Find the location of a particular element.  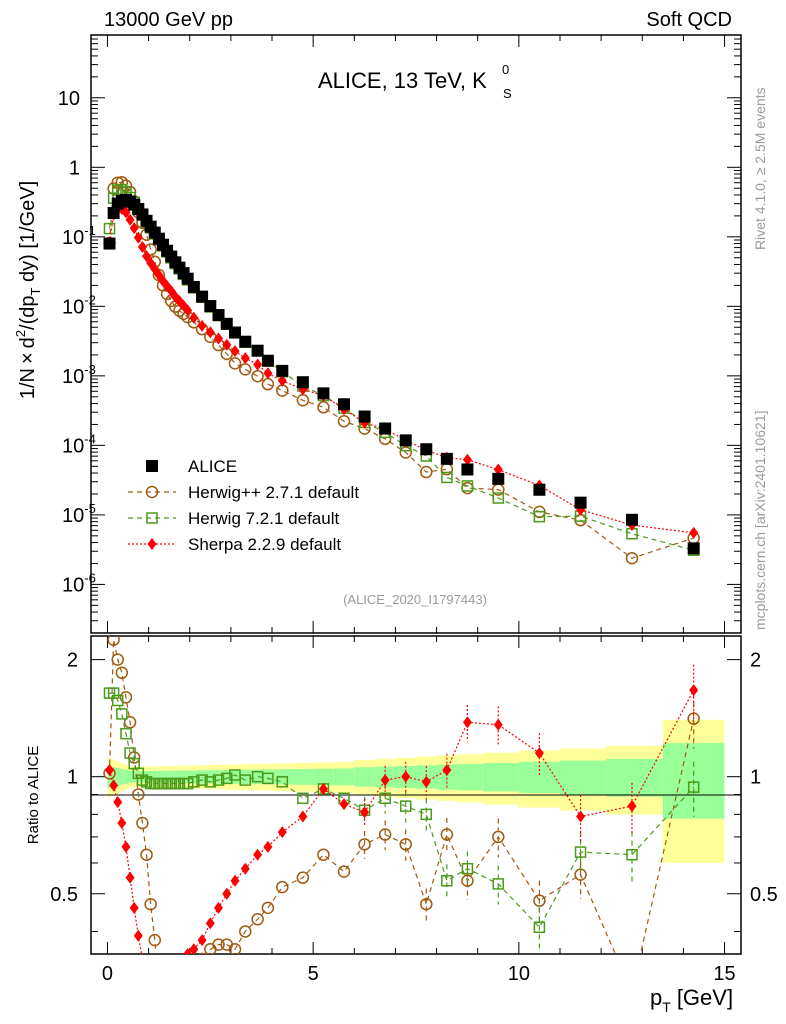

legend-marker-herwig is located at coordinates (152, 518).